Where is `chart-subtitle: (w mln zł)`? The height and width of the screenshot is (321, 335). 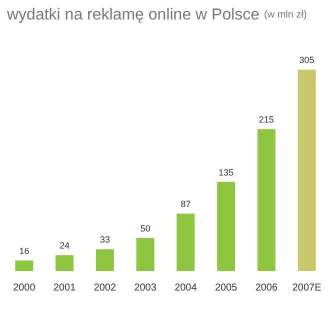
chart-subtitle: (w mln zł) is located at coordinates (285, 15).